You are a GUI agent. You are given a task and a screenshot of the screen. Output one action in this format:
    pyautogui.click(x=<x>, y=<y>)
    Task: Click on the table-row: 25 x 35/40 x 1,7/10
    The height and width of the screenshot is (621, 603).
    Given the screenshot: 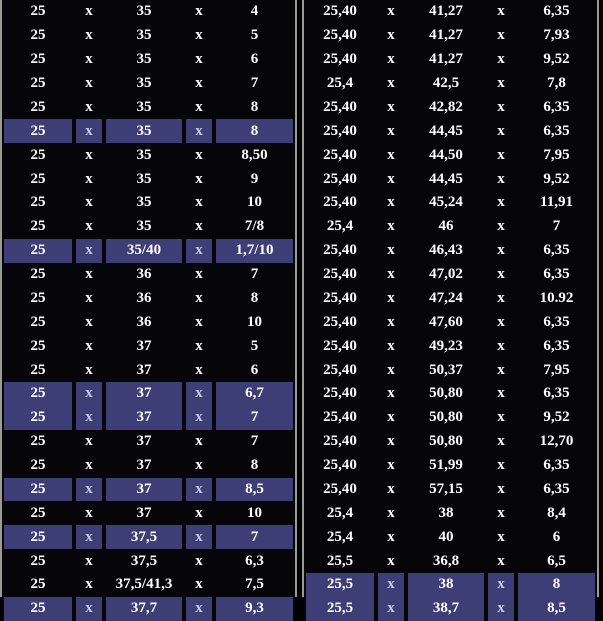 What is the action you would take?
    pyautogui.click(x=148, y=250)
    